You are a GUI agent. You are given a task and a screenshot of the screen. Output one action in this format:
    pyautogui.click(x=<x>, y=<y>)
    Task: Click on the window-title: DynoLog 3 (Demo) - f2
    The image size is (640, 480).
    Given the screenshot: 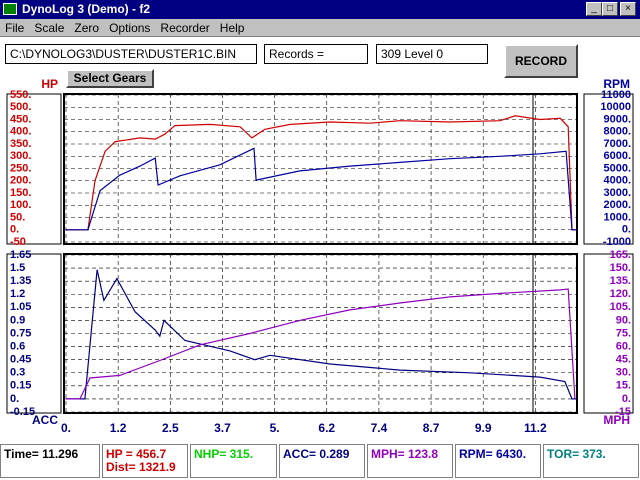 What is the action you would take?
    pyautogui.click(x=86, y=9)
    